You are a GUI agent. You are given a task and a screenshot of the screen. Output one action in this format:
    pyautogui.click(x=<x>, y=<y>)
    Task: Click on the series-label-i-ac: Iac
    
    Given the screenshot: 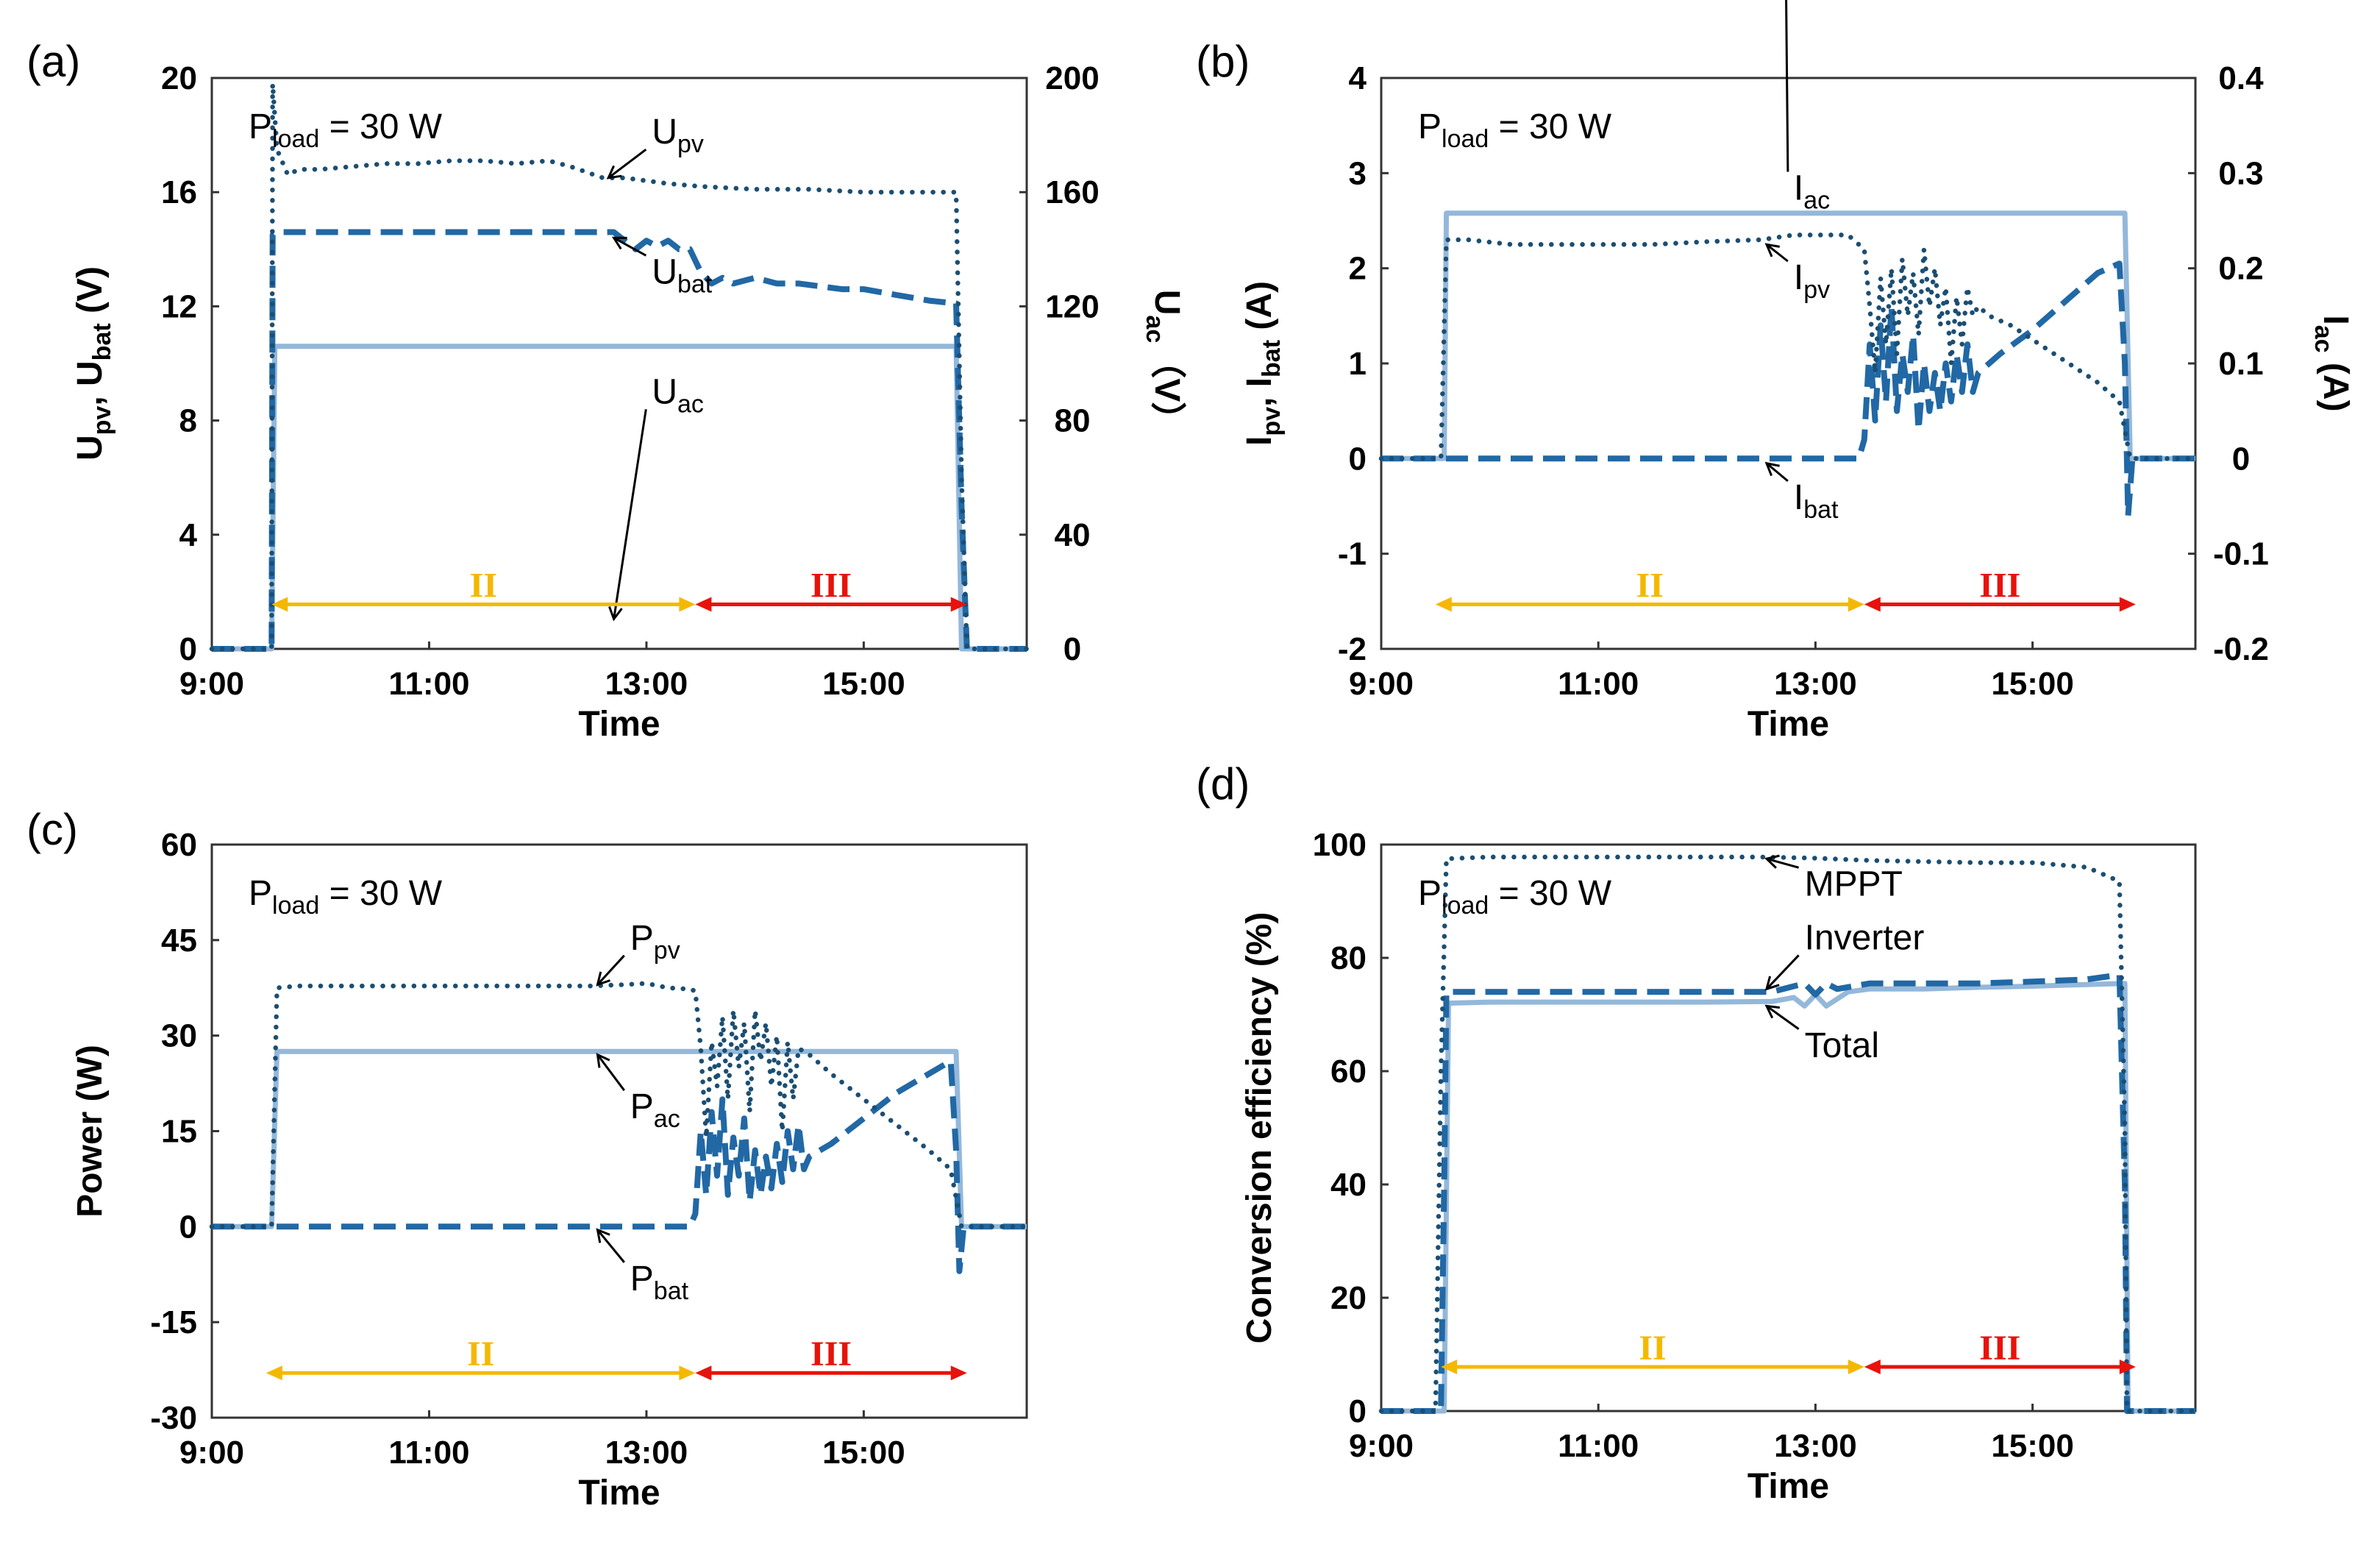 What is the action you would take?
    pyautogui.click(x=1812, y=192)
    